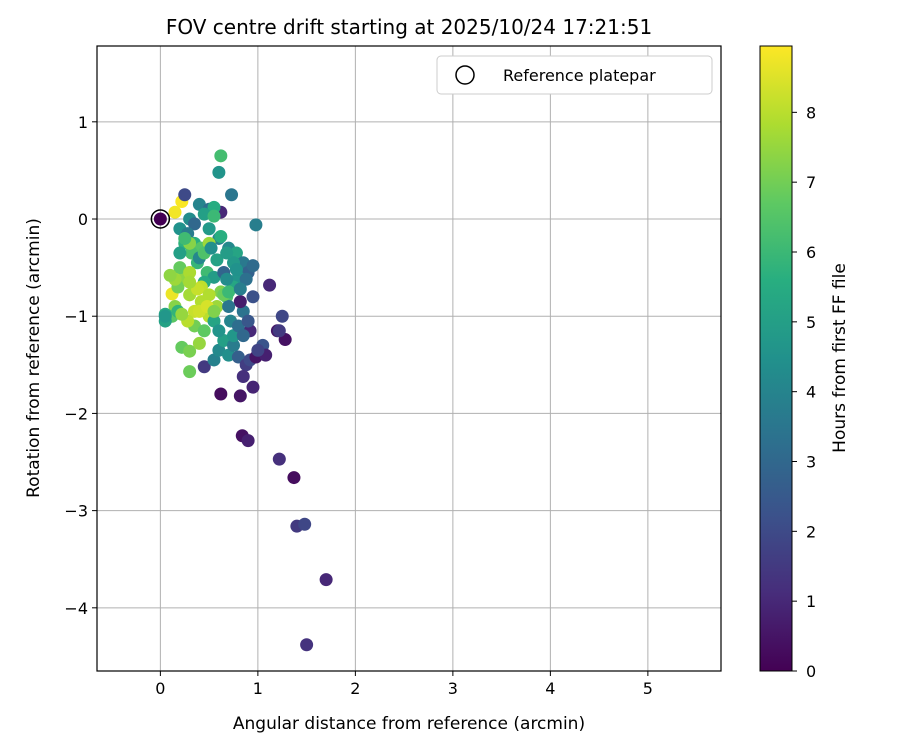 The height and width of the screenshot is (750, 900). I want to click on y-tick-label: −4, so click(76, 608).